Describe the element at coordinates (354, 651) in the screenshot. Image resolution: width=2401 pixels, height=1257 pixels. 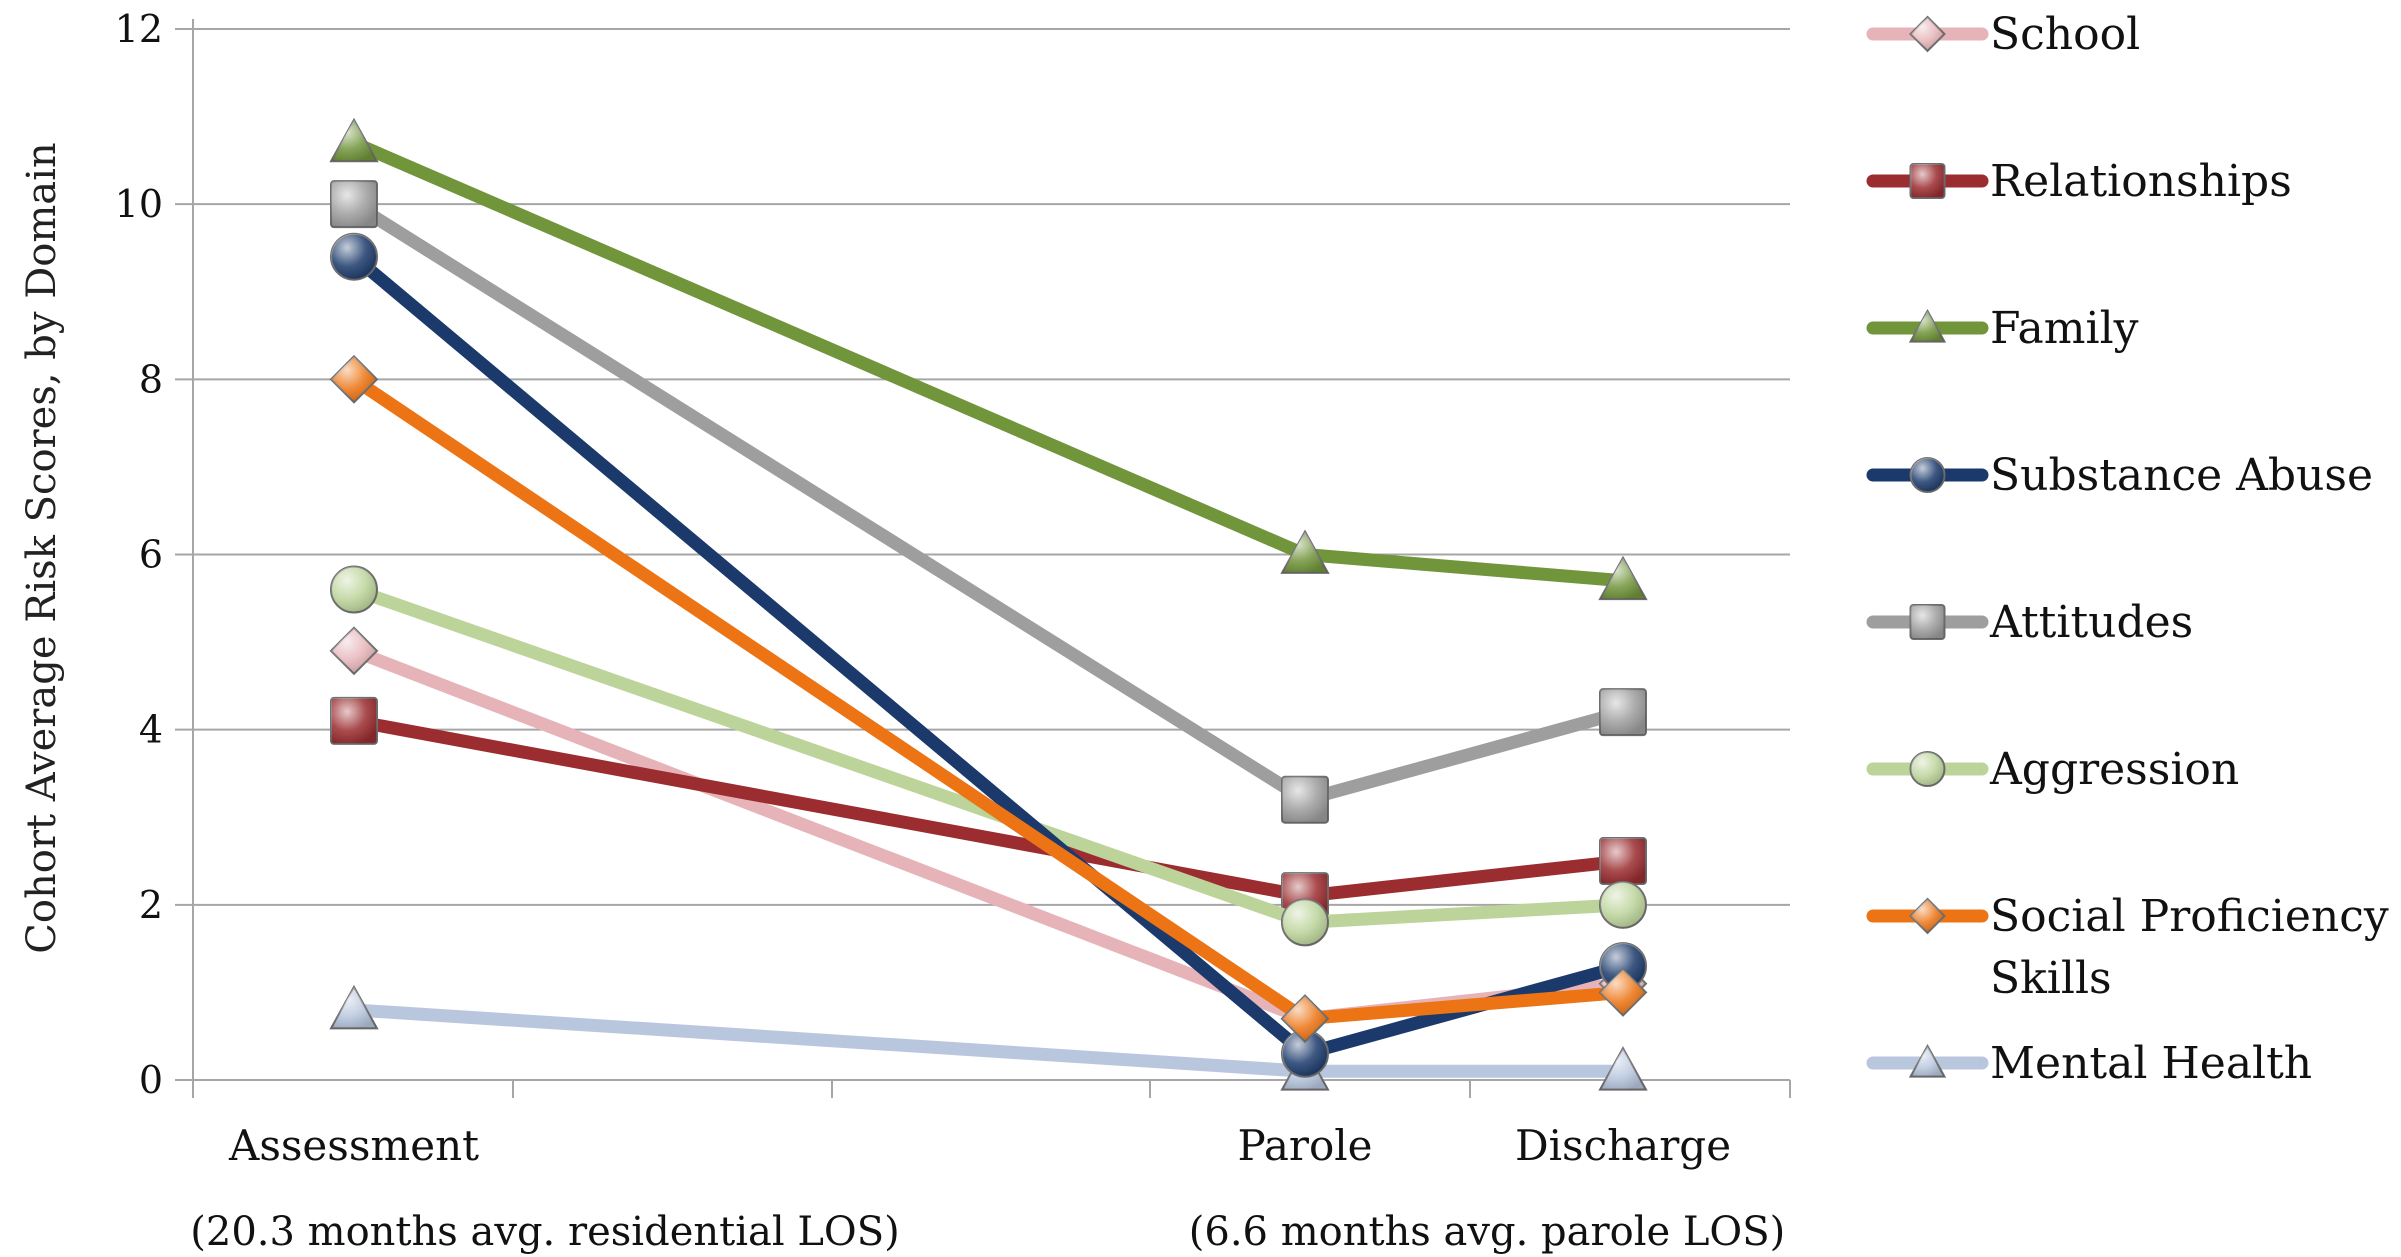
I see `data-point-school` at that location.